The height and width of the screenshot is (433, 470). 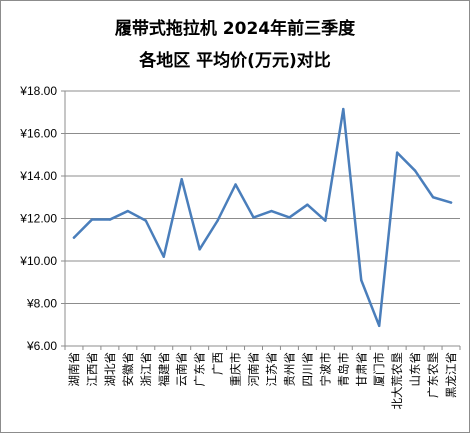 What do you see at coordinates (41, 304) in the screenshot?
I see `y-tick-label: ¥8.00` at bounding box center [41, 304].